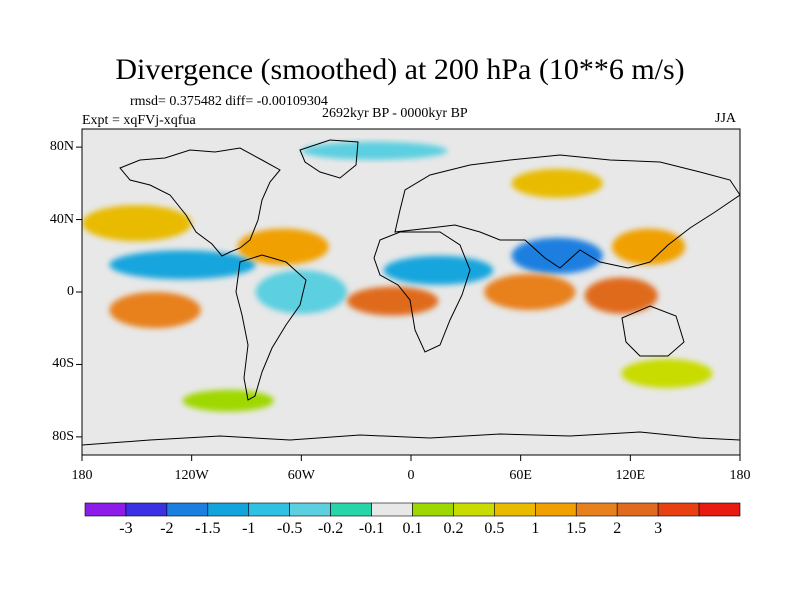  What do you see at coordinates (126, 528) in the screenshot?
I see `colorbar-label: -3` at bounding box center [126, 528].